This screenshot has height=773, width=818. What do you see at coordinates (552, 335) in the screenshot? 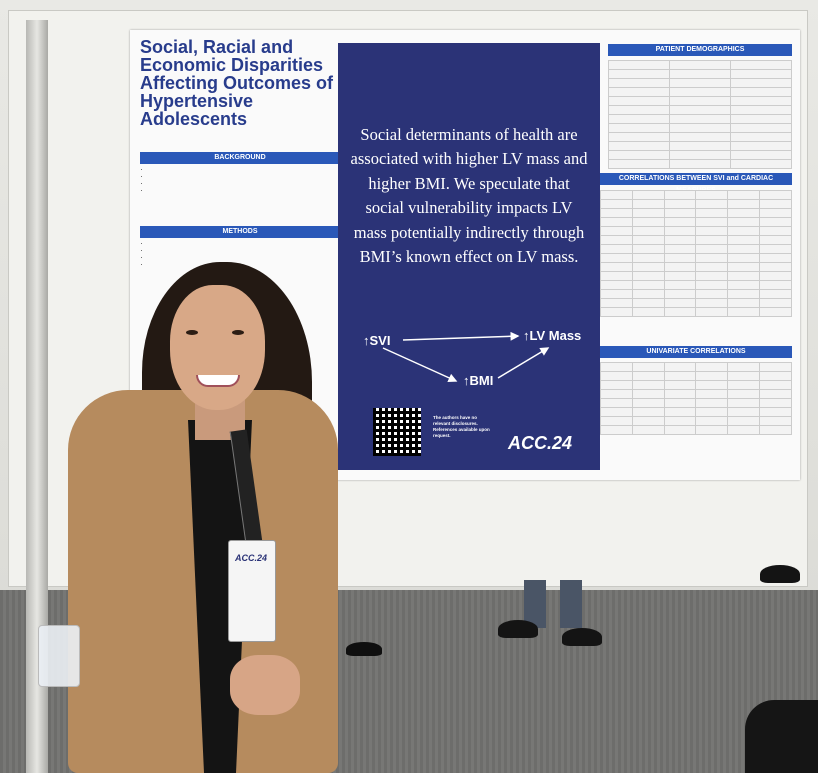
I see `lv-mass-label: ↑LV Mass` at bounding box center [552, 335].